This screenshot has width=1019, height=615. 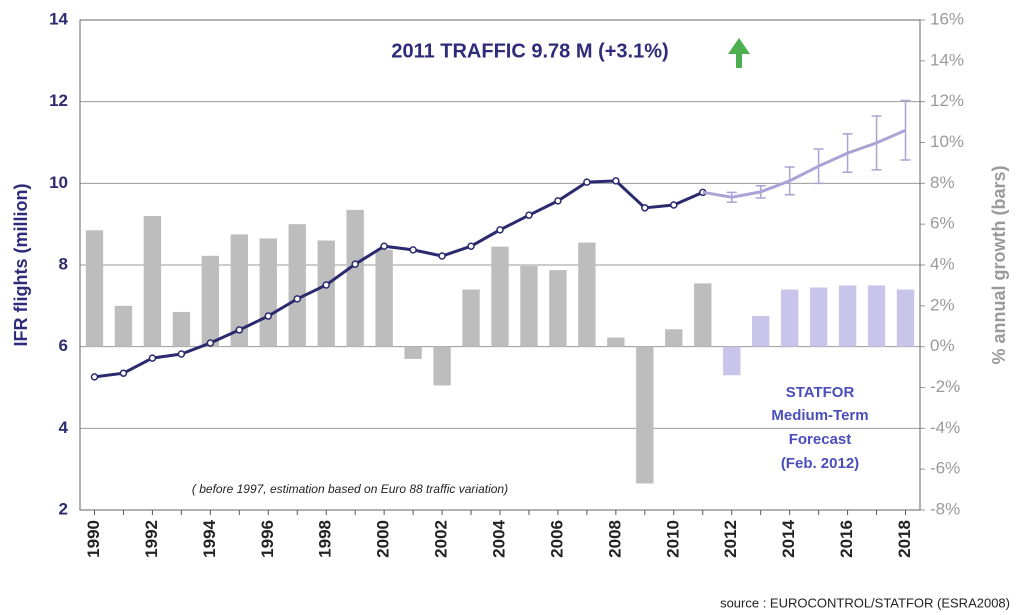 I want to click on y2-tick-label: 2%, so click(x=942, y=304).